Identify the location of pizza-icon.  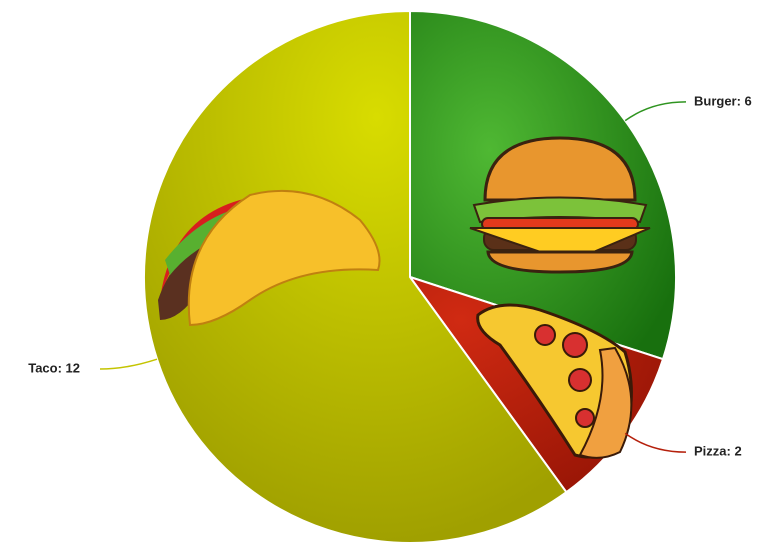
(554, 381).